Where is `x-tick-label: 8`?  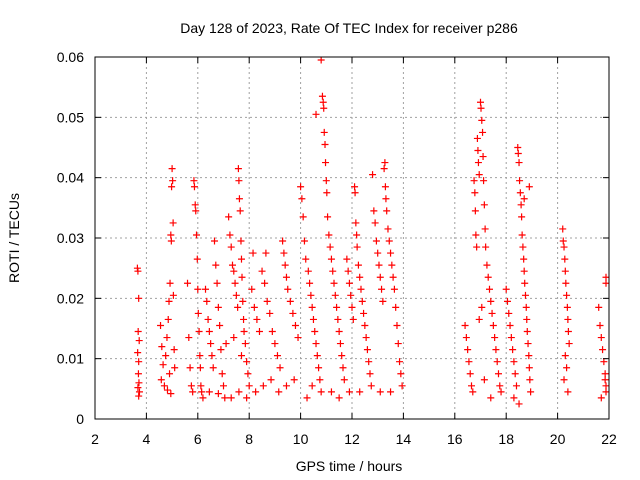 x-tick-label: 8 is located at coordinates (249, 439).